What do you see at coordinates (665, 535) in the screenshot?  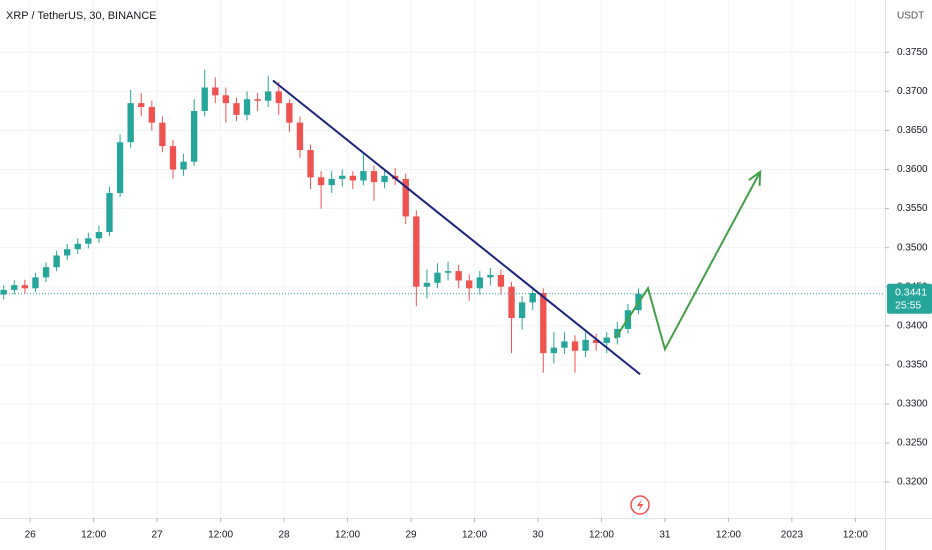 I see `x-tick-label: 31` at bounding box center [665, 535].